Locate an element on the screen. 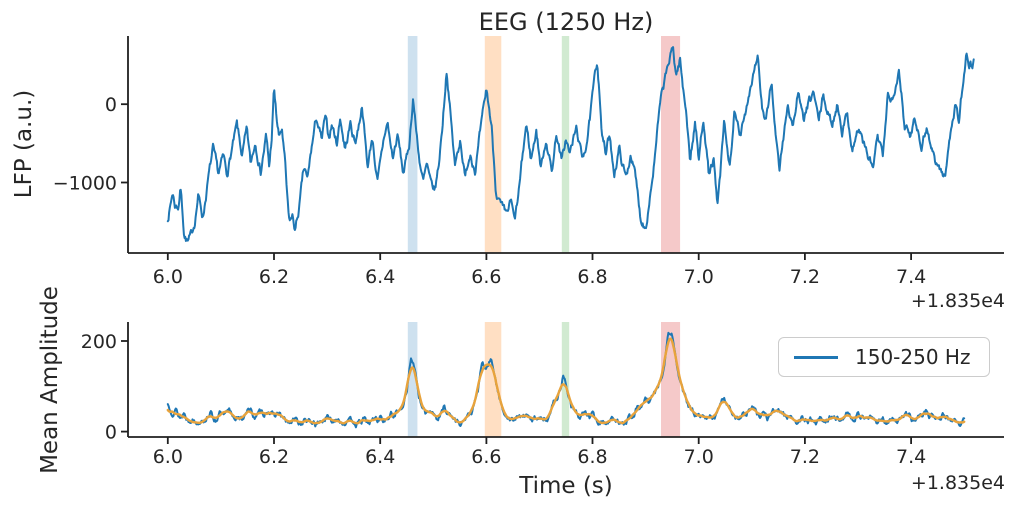 This screenshot has width=1011, height=511. y-tick-label: −1000 is located at coordinates (85, 184).